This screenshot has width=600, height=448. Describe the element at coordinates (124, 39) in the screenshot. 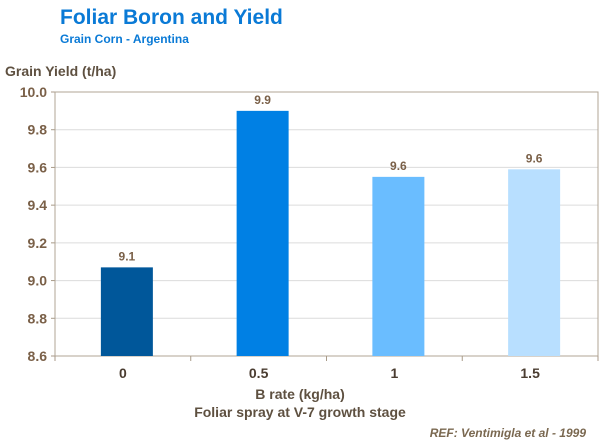

I see `chart-subtitle: Grain Corn - Argentina` at that location.